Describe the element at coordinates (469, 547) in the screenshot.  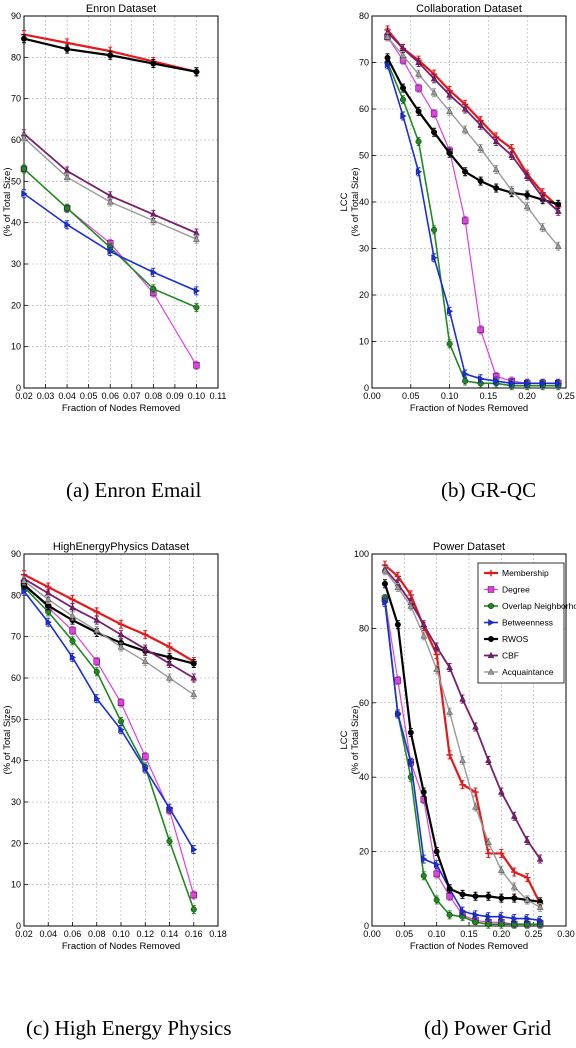
I see `chart-title: Power Dataset` at that location.